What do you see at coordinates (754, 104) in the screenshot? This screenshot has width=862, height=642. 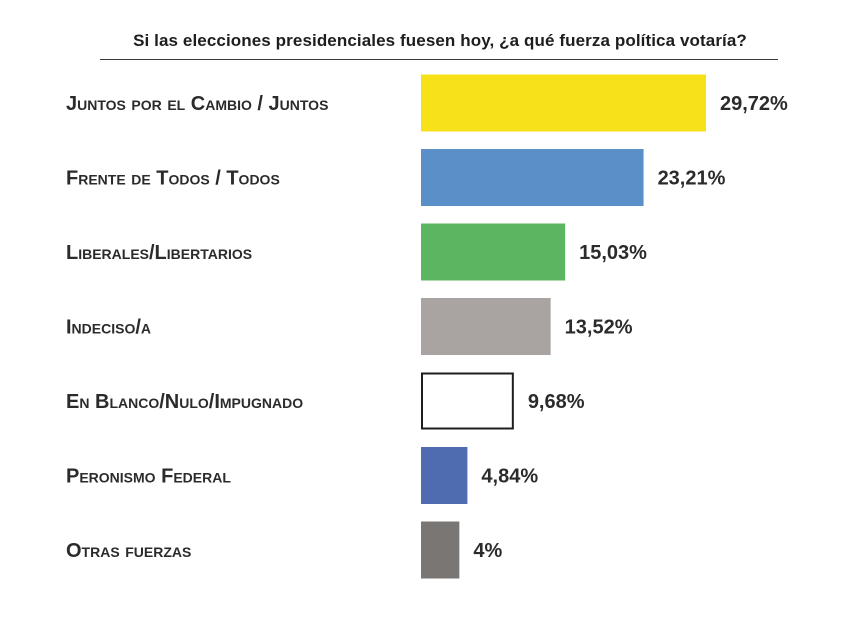 I see `value-label-juntos-por-el-cambio-juntos: 29,72%` at bounding box center [754, 104].